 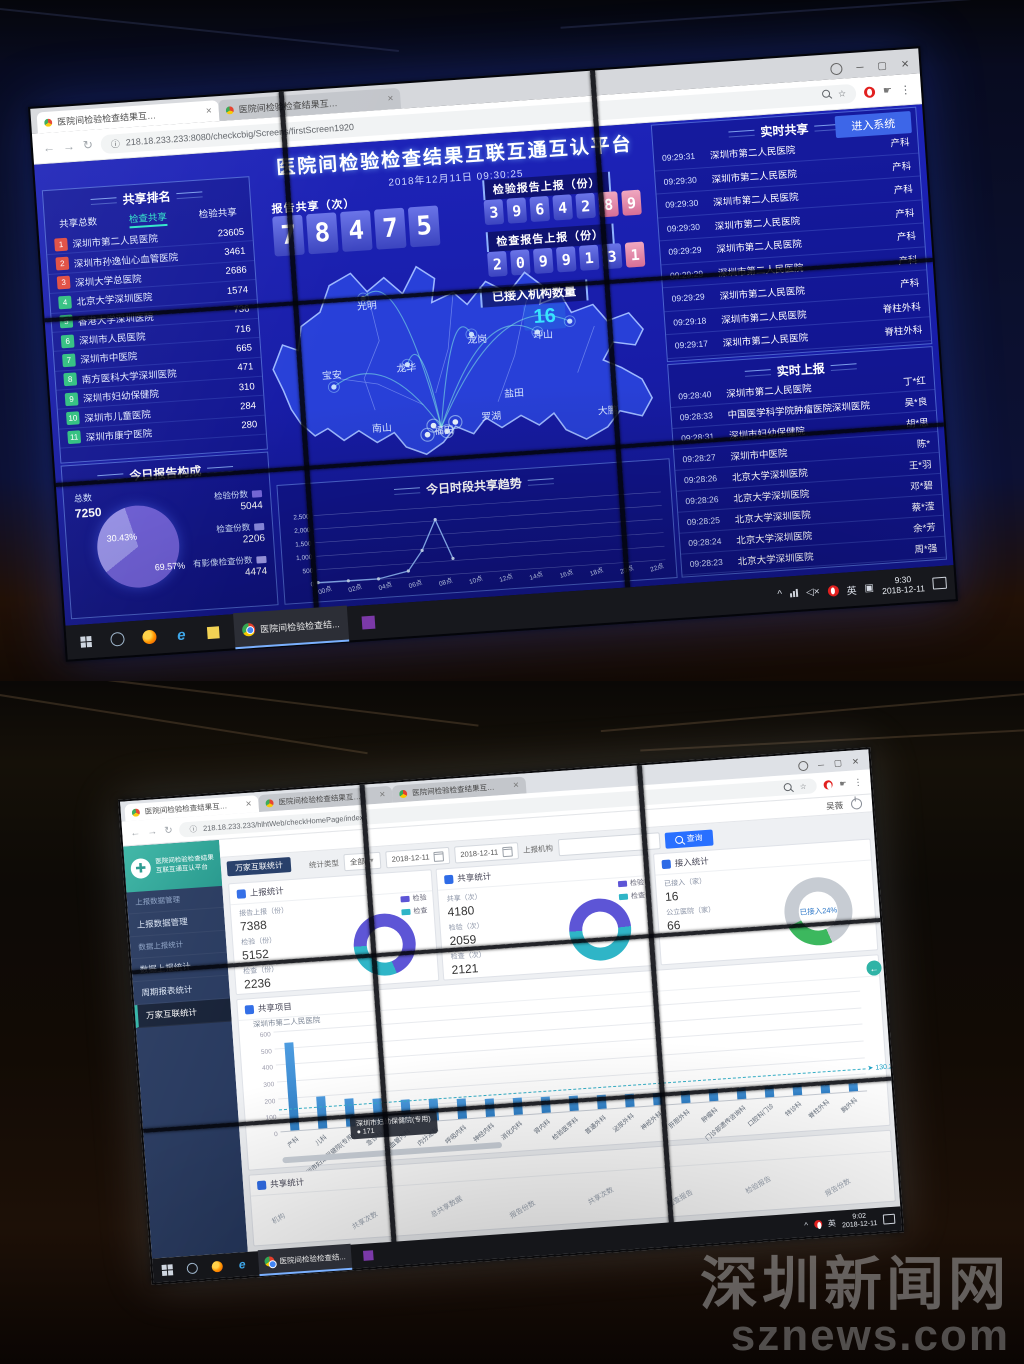 What do you see at coordinates (362, 861) in the screenshot?
I see `type-select: 全部 ▼` at bounding box center [362, 861].